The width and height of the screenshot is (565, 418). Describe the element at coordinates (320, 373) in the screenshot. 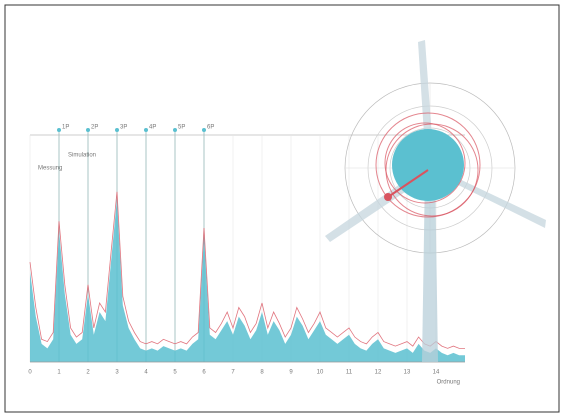

I see `x-tick-label: 10` at that location.